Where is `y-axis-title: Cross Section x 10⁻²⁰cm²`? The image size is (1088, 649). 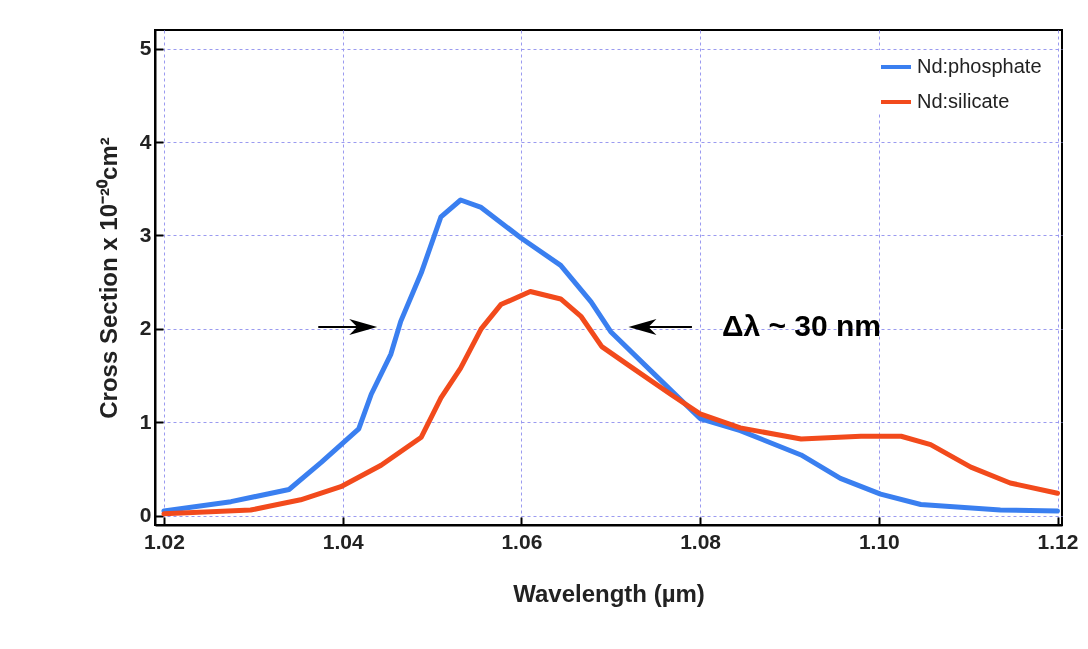
y-axis-title: Cross Section x 10⁻²⁰cm² is located at coordinates (108, 278).